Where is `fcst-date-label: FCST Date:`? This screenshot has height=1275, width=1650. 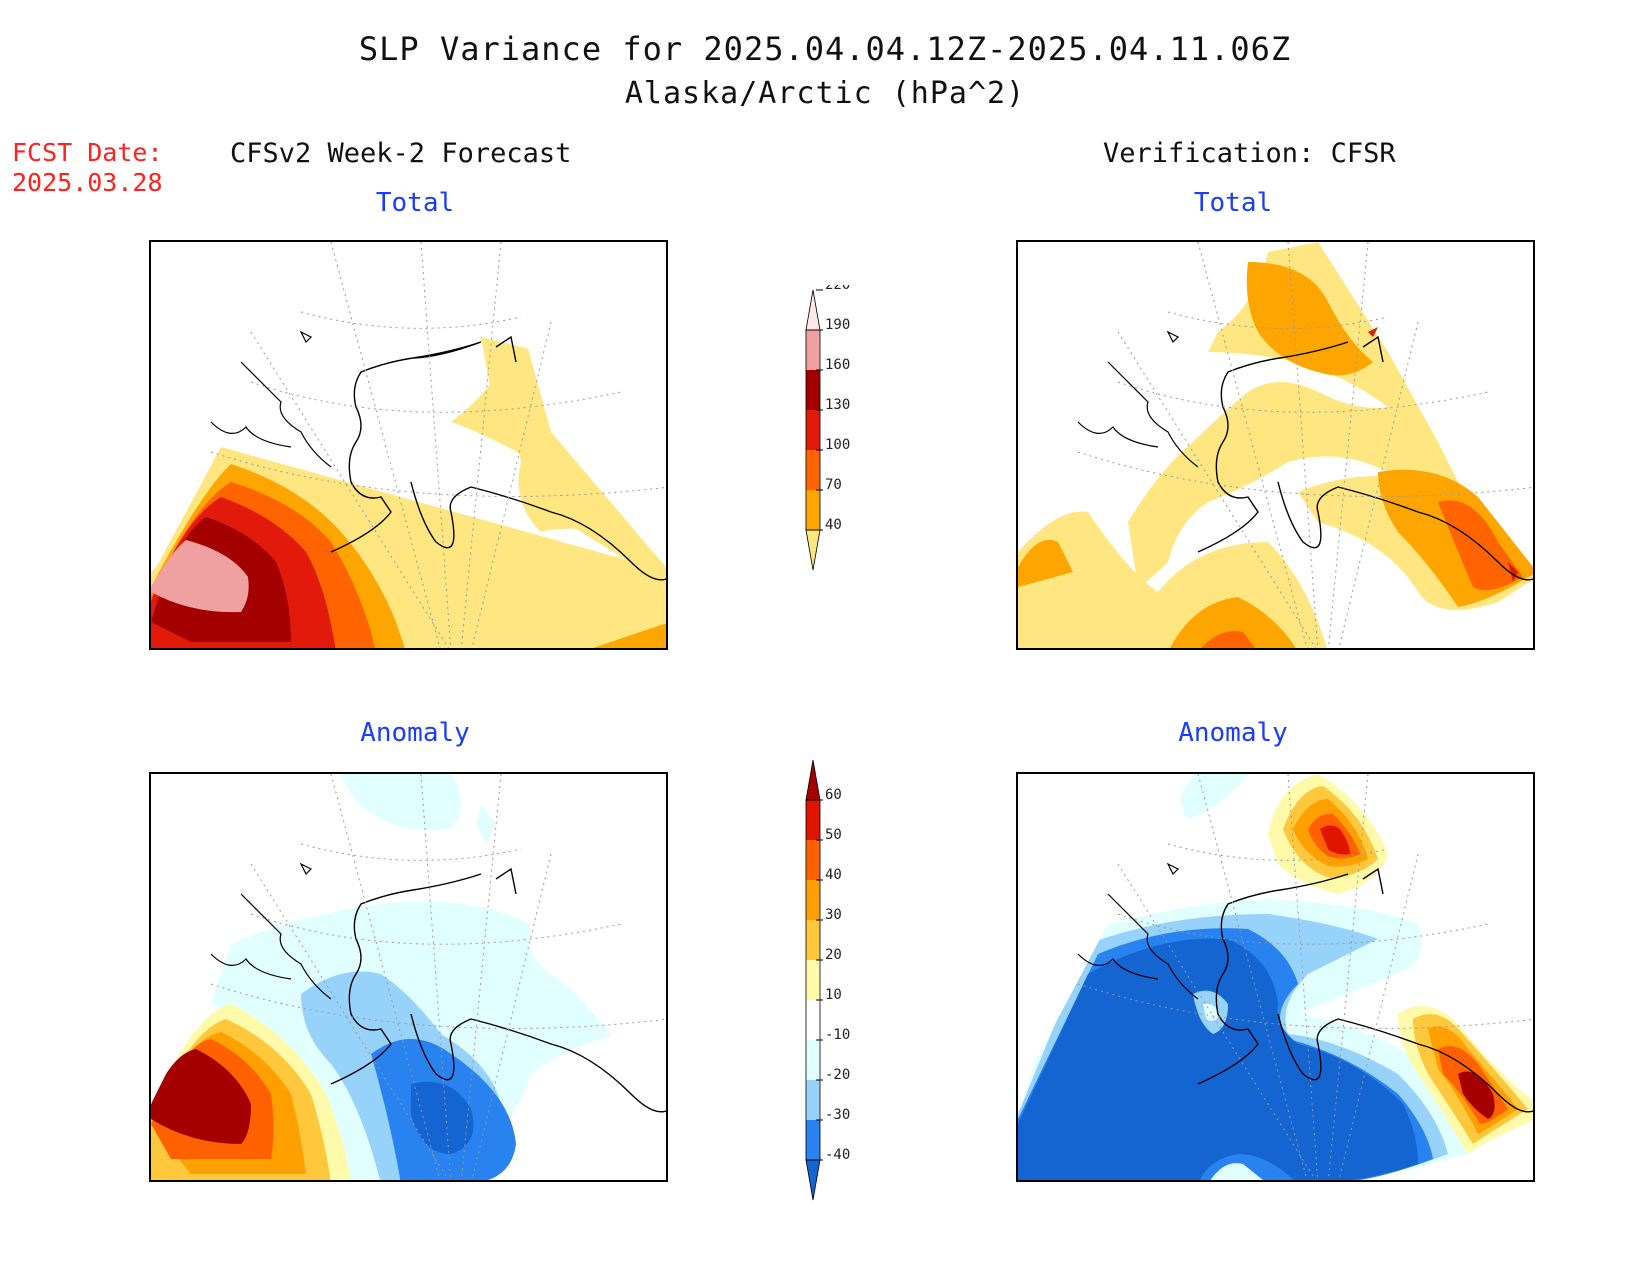
fcst-date-label: FCST Date: is located at coordinates (87, 152).